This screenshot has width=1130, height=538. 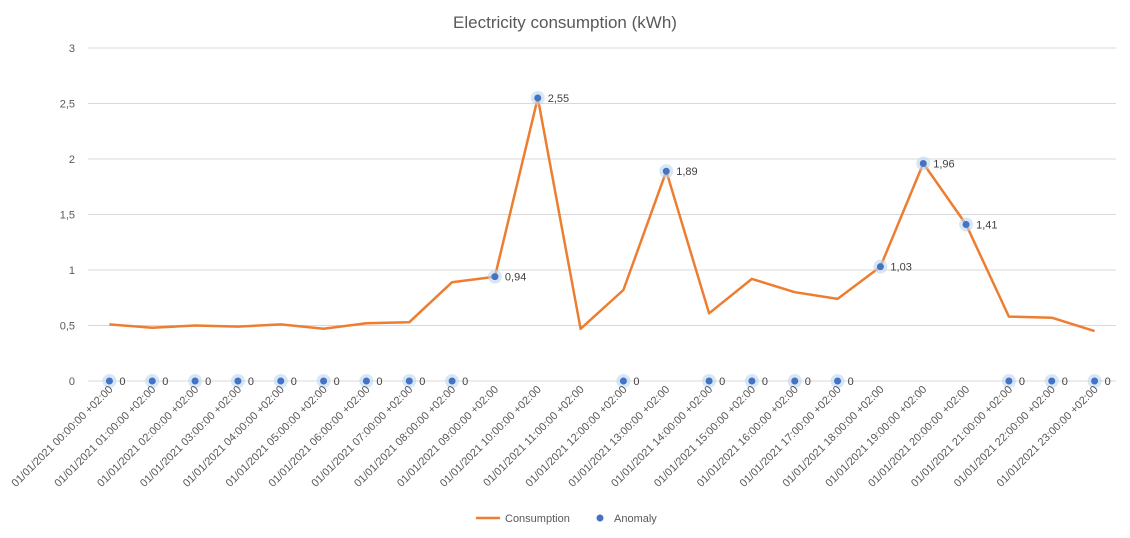 What do you see at coordinates (67, 327) in the screenshot?
I see `y-tick-label: 0,5` at bounding box center [67, 327].